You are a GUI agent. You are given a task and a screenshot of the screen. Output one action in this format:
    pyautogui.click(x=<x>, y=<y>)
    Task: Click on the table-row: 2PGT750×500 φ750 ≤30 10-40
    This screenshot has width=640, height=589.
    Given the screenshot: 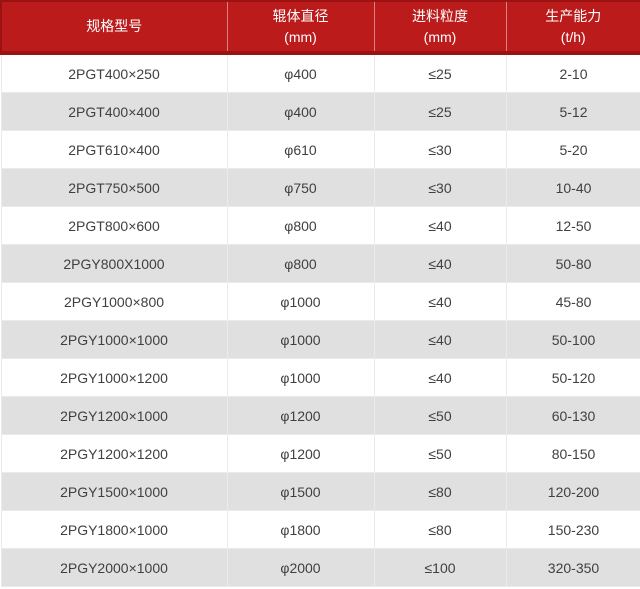 What is the action you would take?
    pyautogui.click(x=320, y=187)
    